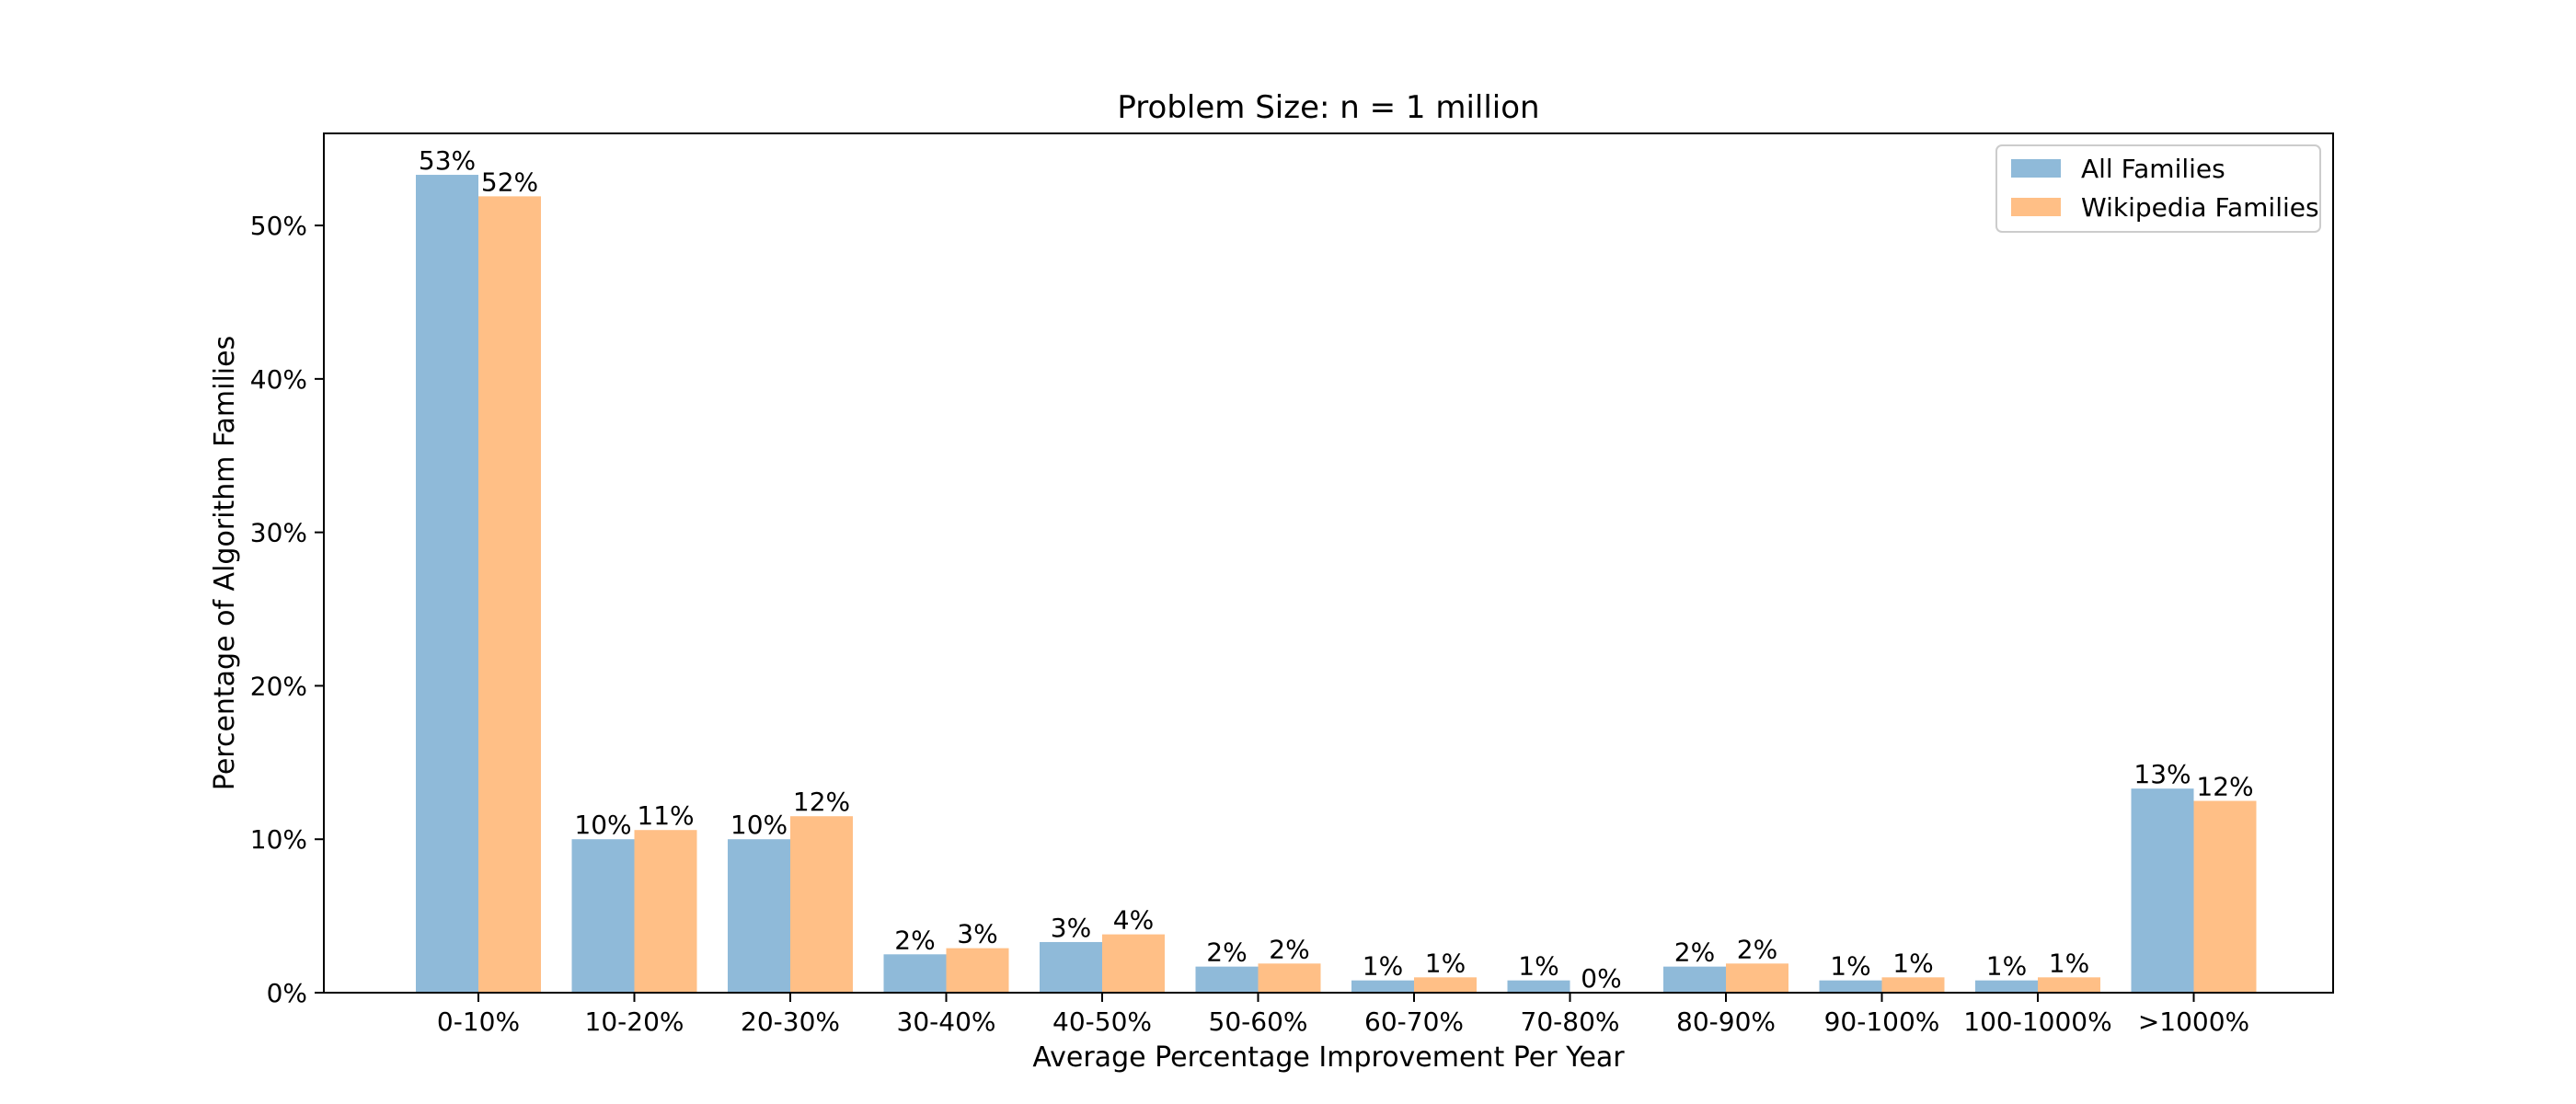 This screenshot has width=2576, height=1104. I want to click on legend-swatch-all-families, so click(2036, 168).